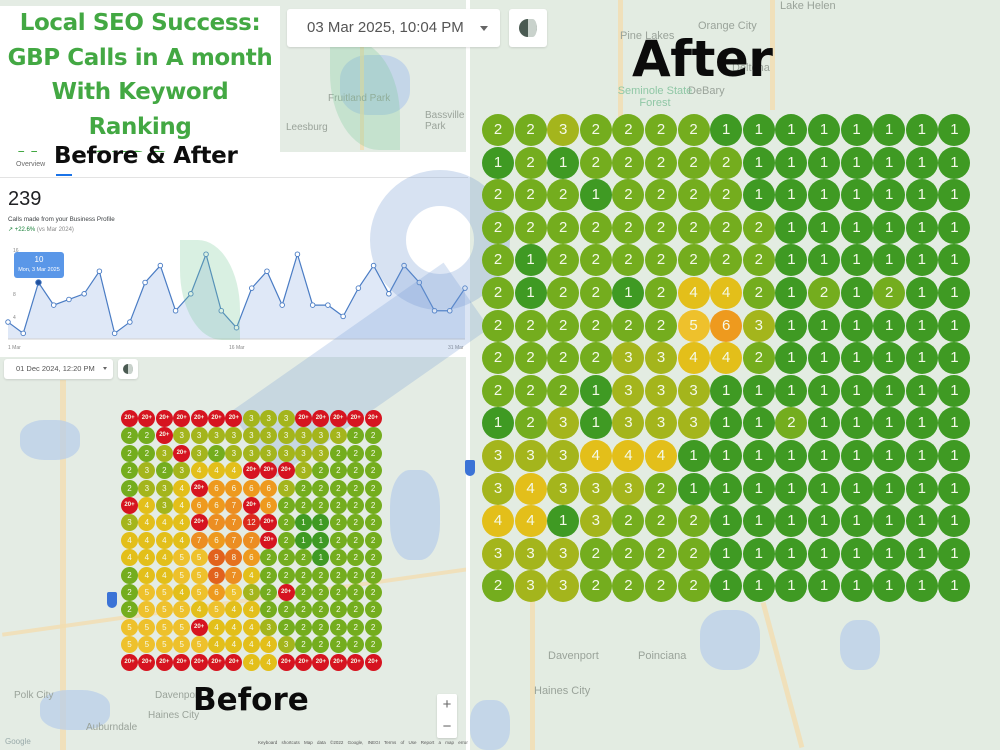 The width and height of the screenshot is (1000, 750). I want to click on rank-marker: 6, so click(251, 488).